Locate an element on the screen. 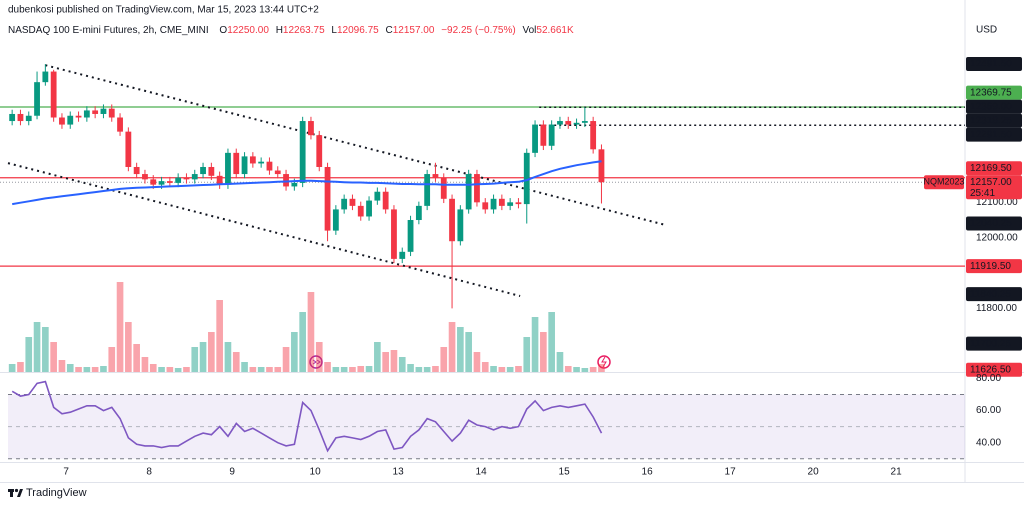 This screenshot has height=506, width=1024. logo is located at coordinates (15, 492).